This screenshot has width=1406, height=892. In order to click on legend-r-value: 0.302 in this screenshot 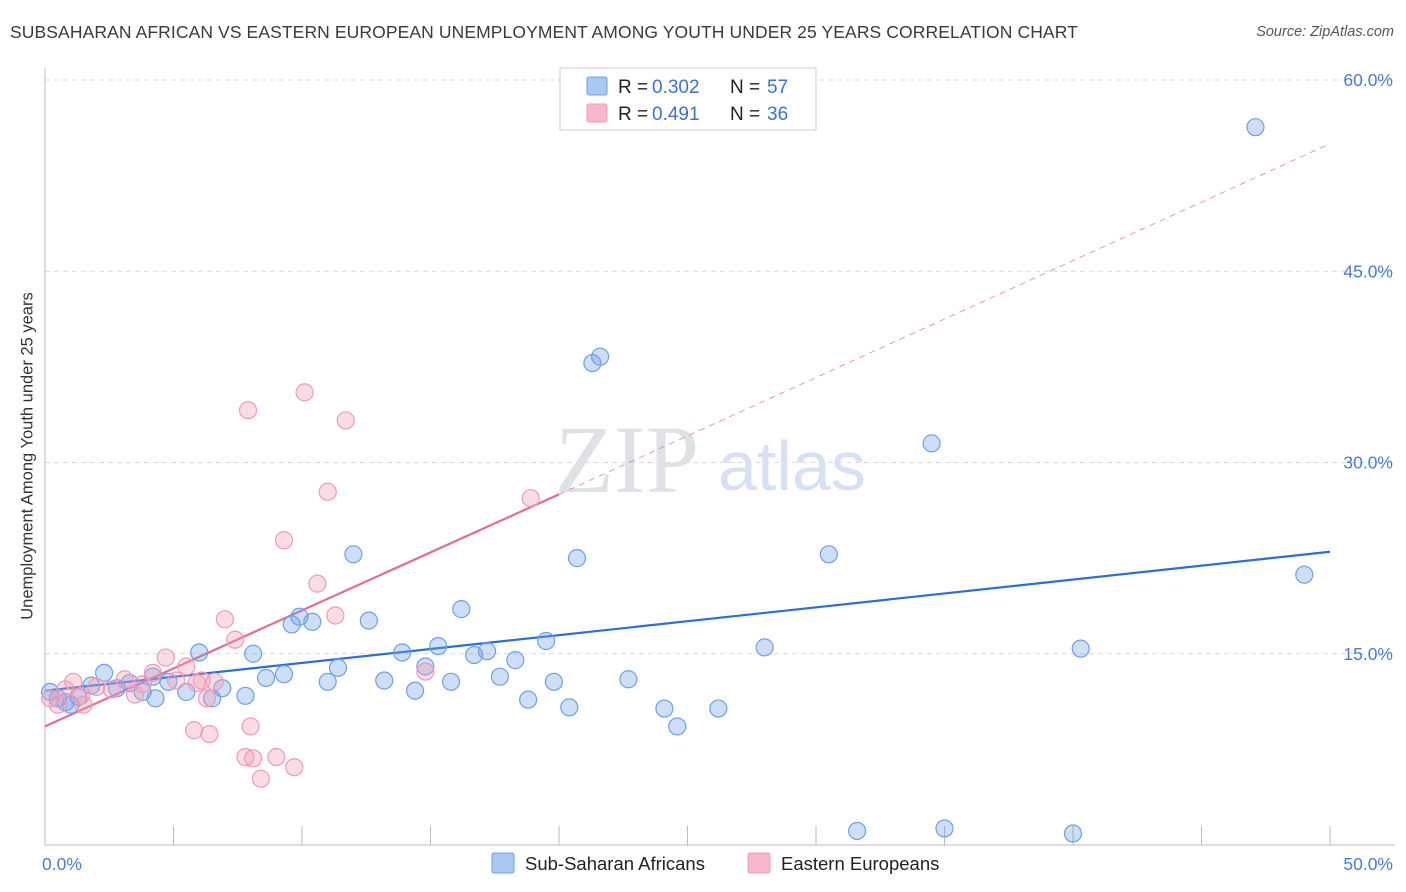, I will do `click(676, 87)`.